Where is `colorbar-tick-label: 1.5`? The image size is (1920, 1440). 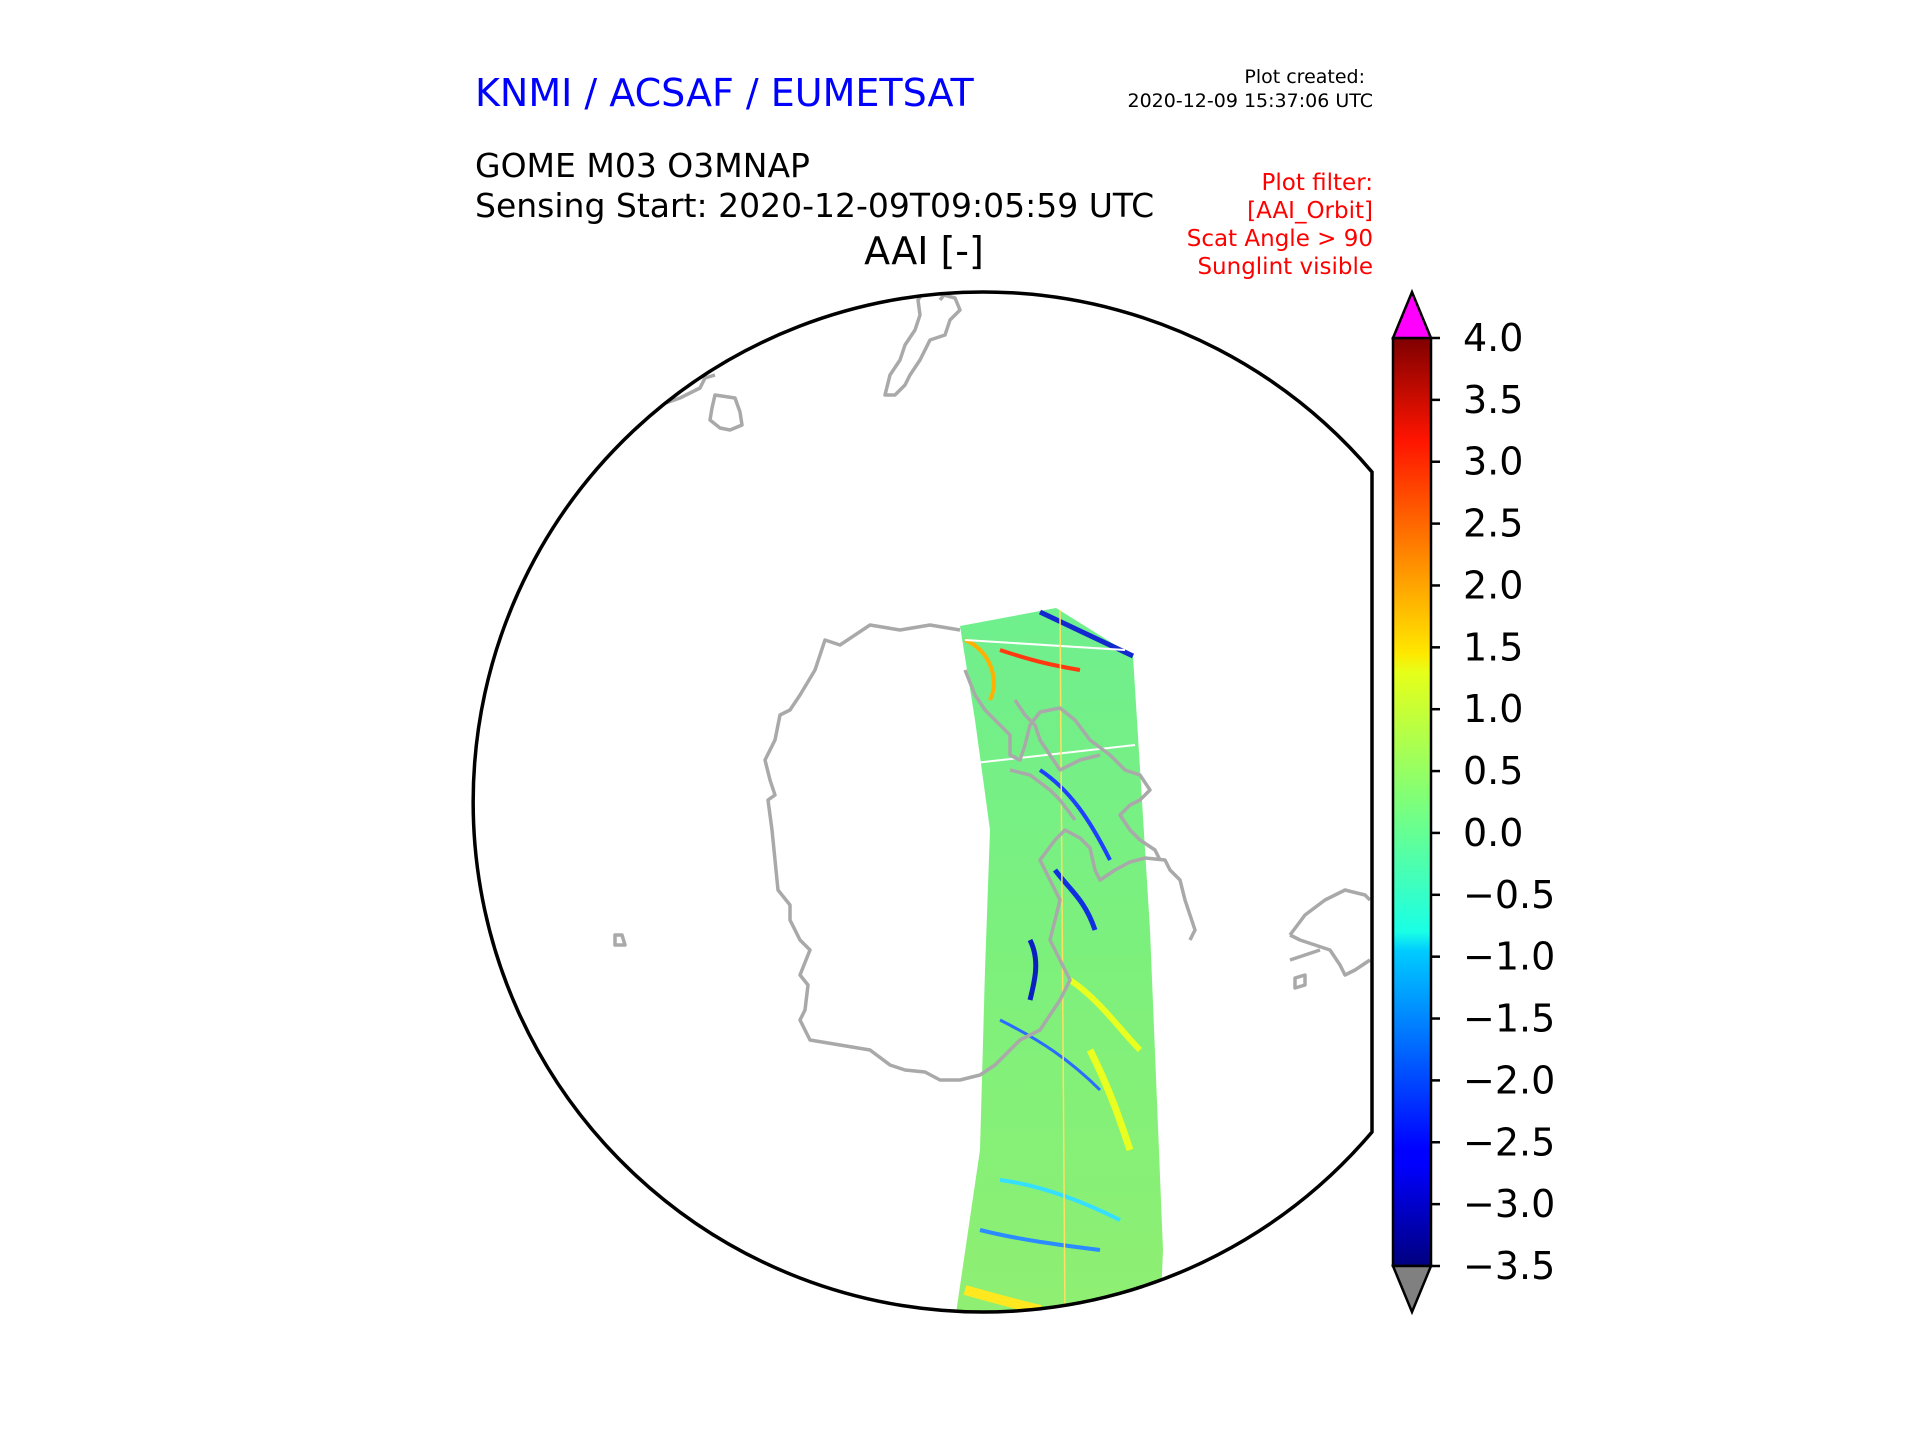 colorbar-tick-label: 1.5 is located at coordinates (1493, 647).